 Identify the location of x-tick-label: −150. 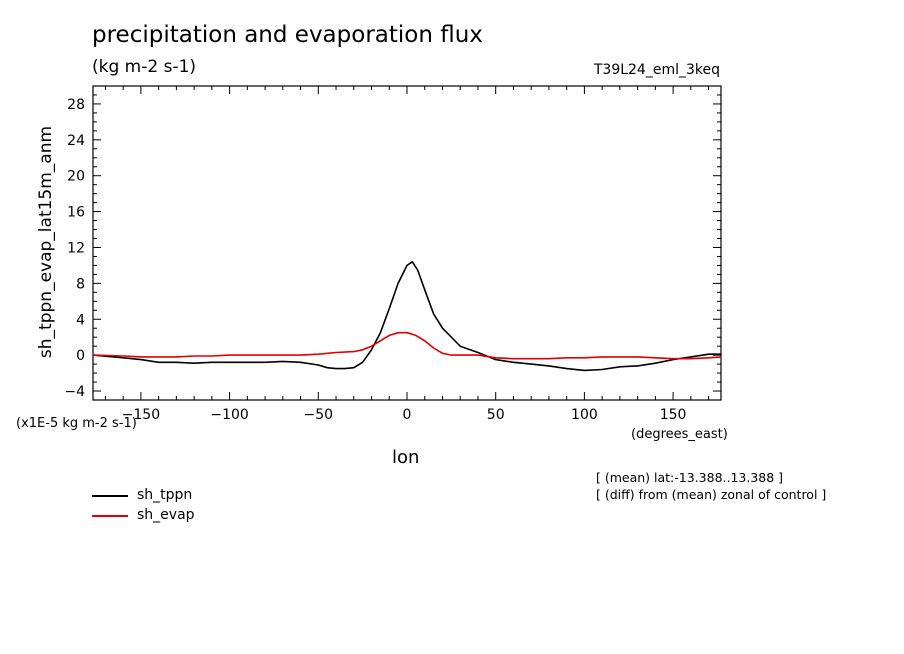
(141, 415).